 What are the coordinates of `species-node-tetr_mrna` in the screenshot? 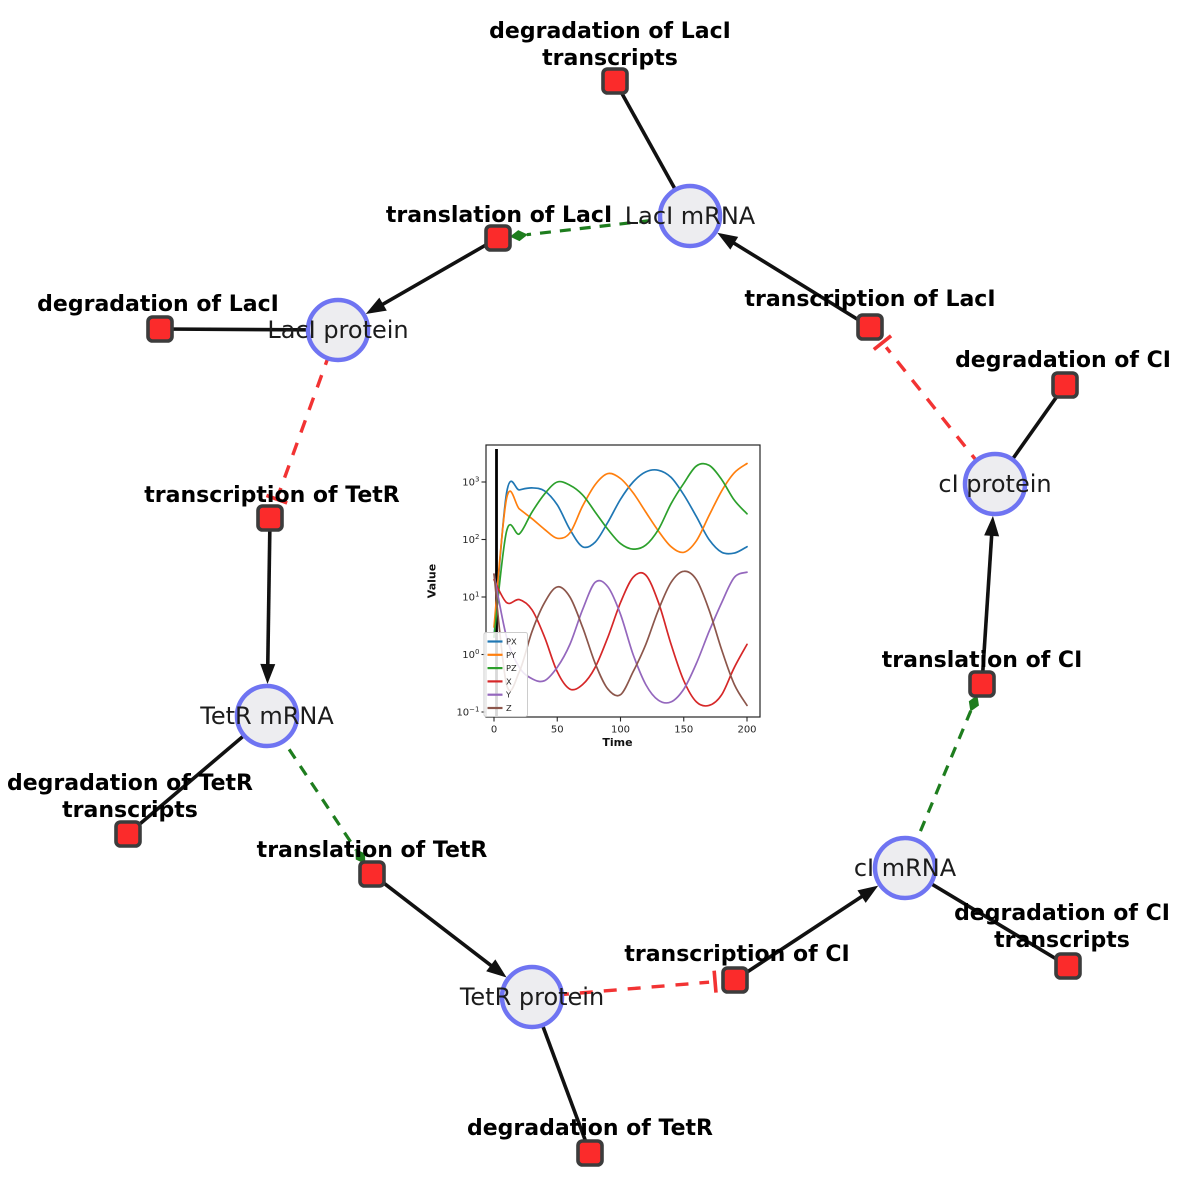 It's located at (267, 716).